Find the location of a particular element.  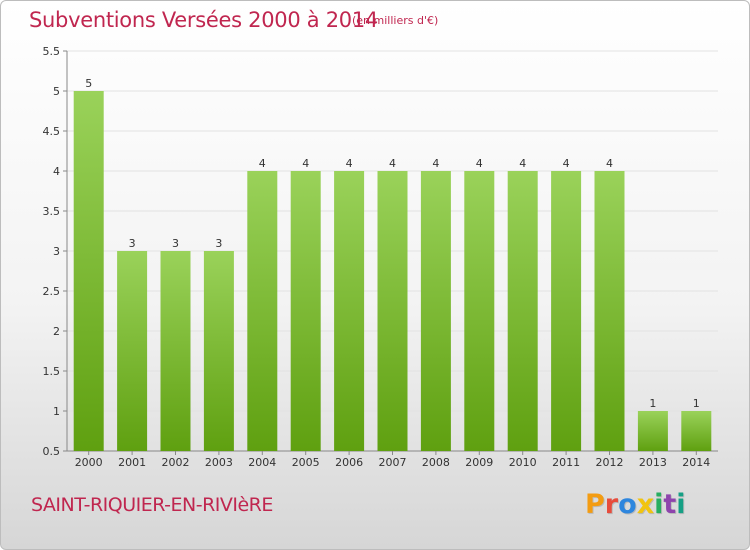

y-tick-label: 0.5 is located at coordinates (52, 451).